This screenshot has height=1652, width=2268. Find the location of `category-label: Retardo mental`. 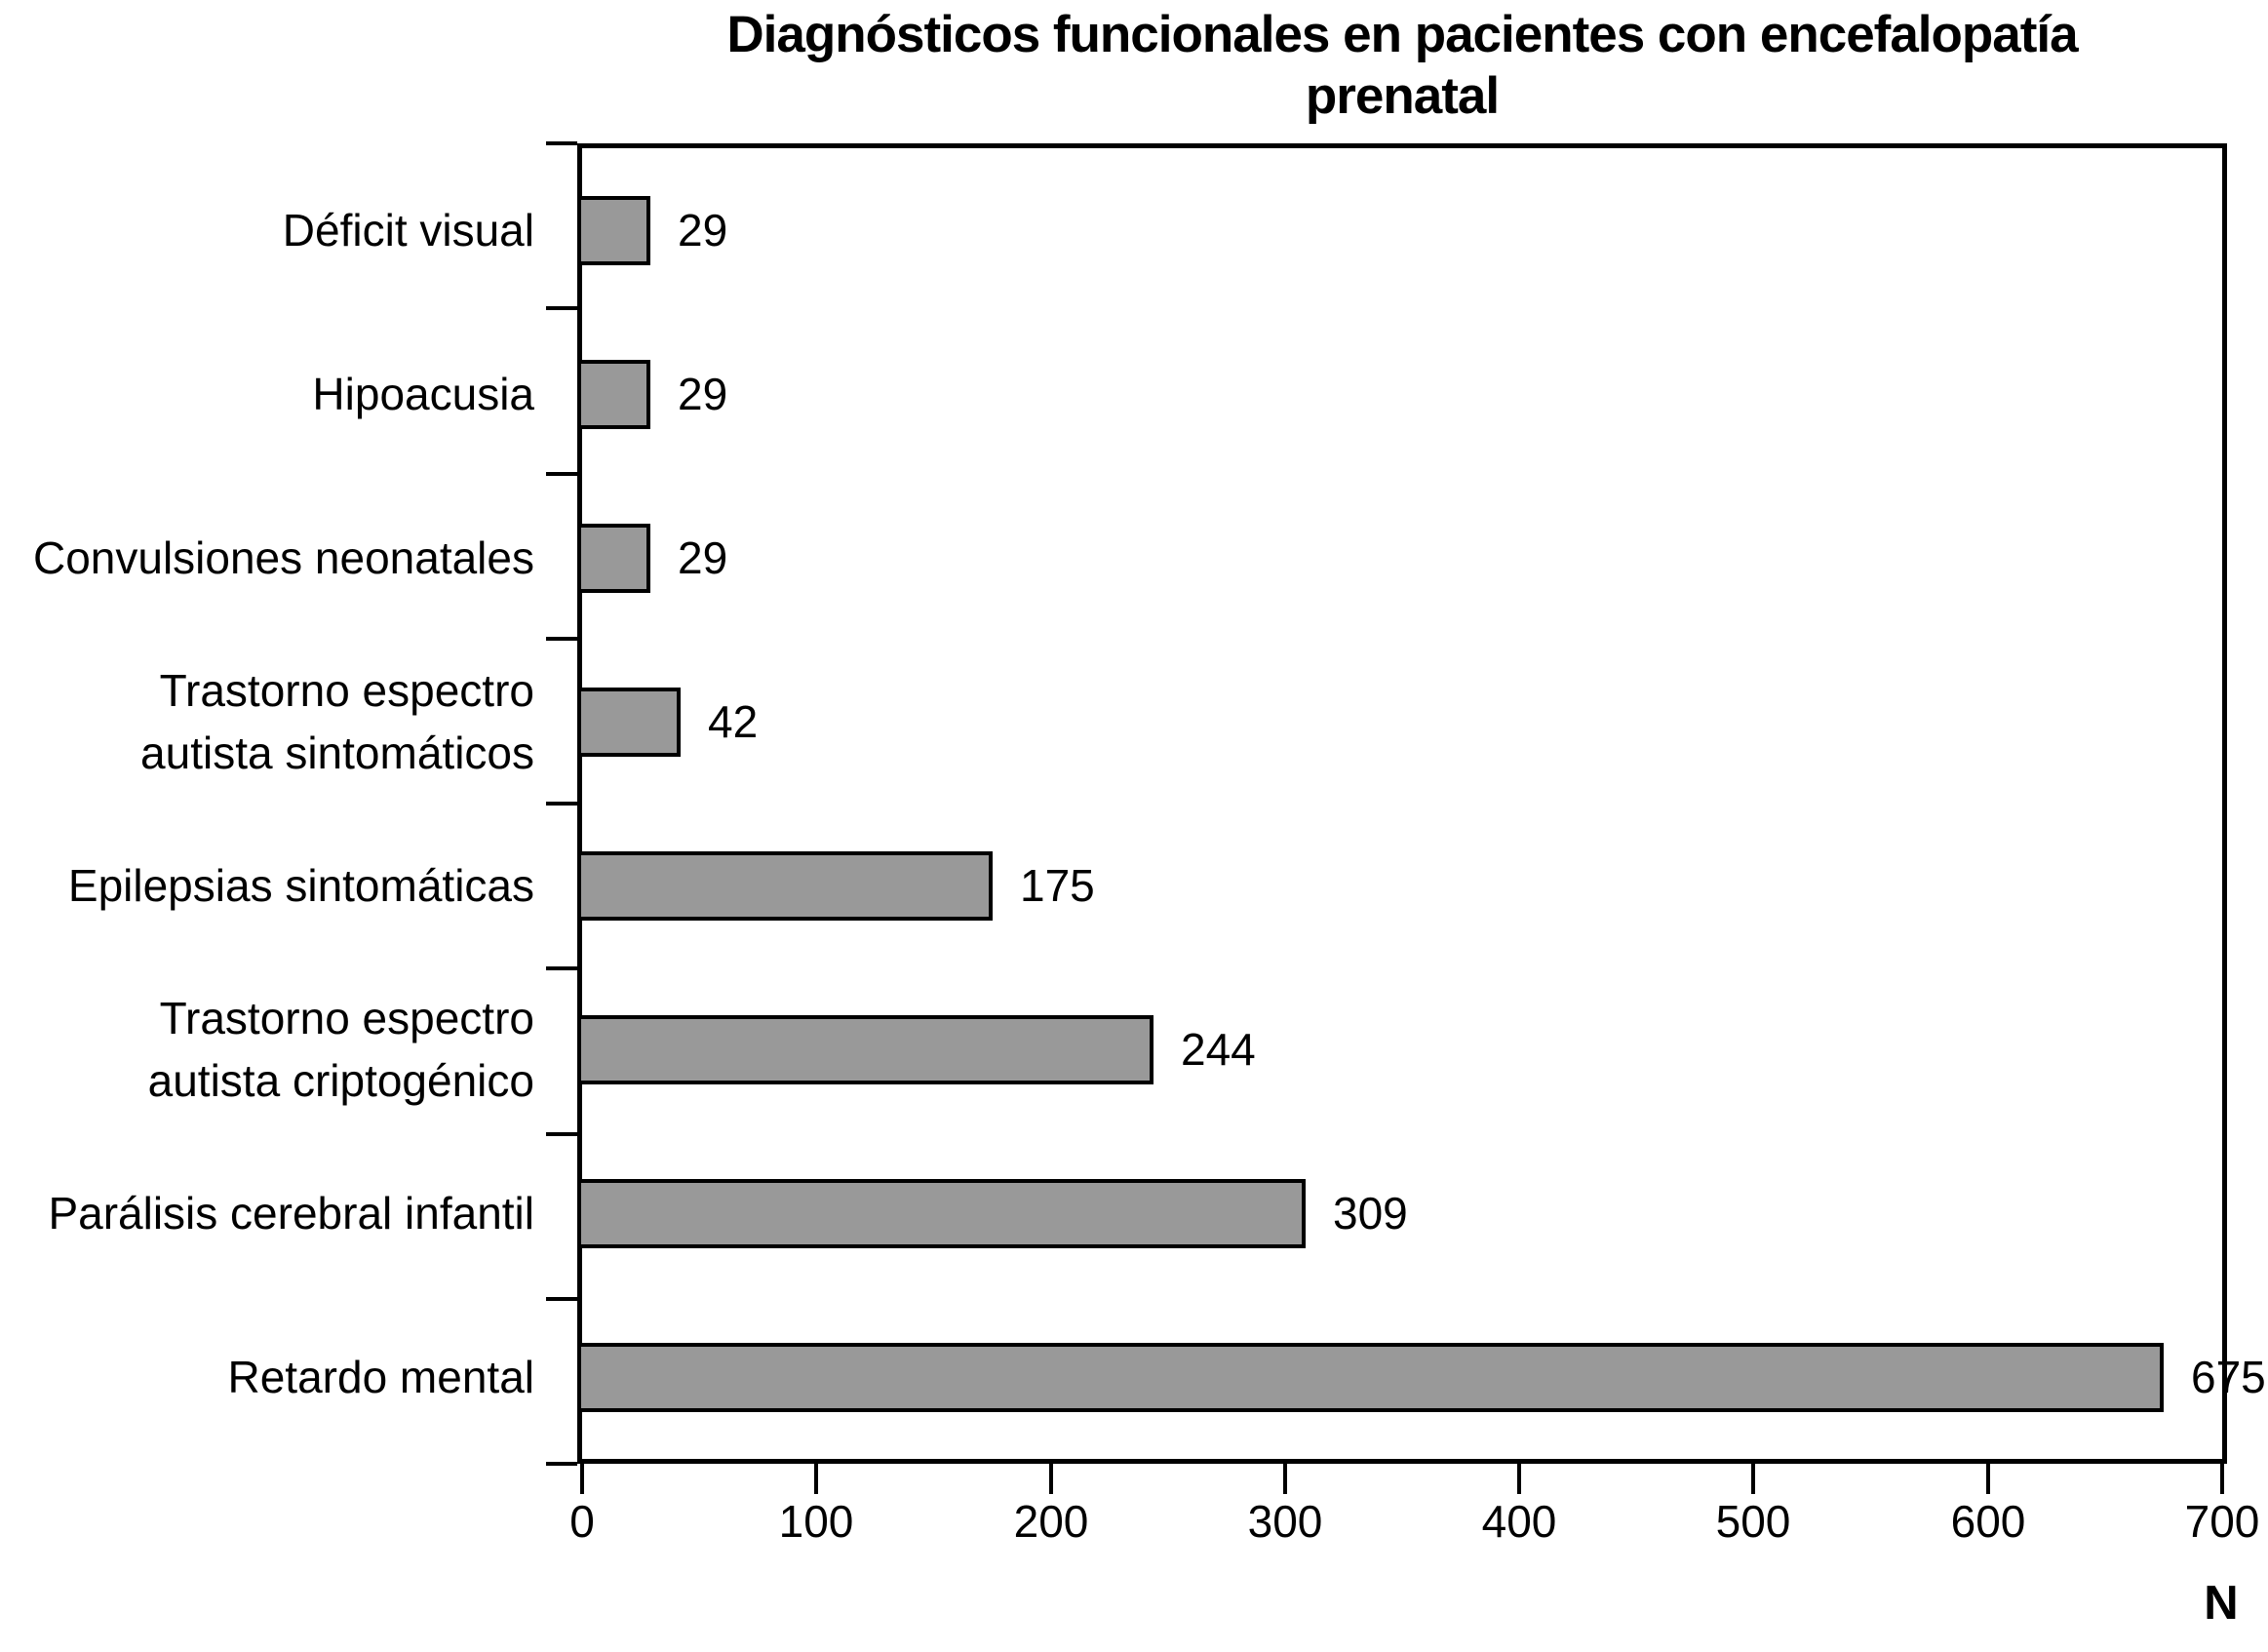

category-label: Retardo mental is located at coordinates (381, 1377).